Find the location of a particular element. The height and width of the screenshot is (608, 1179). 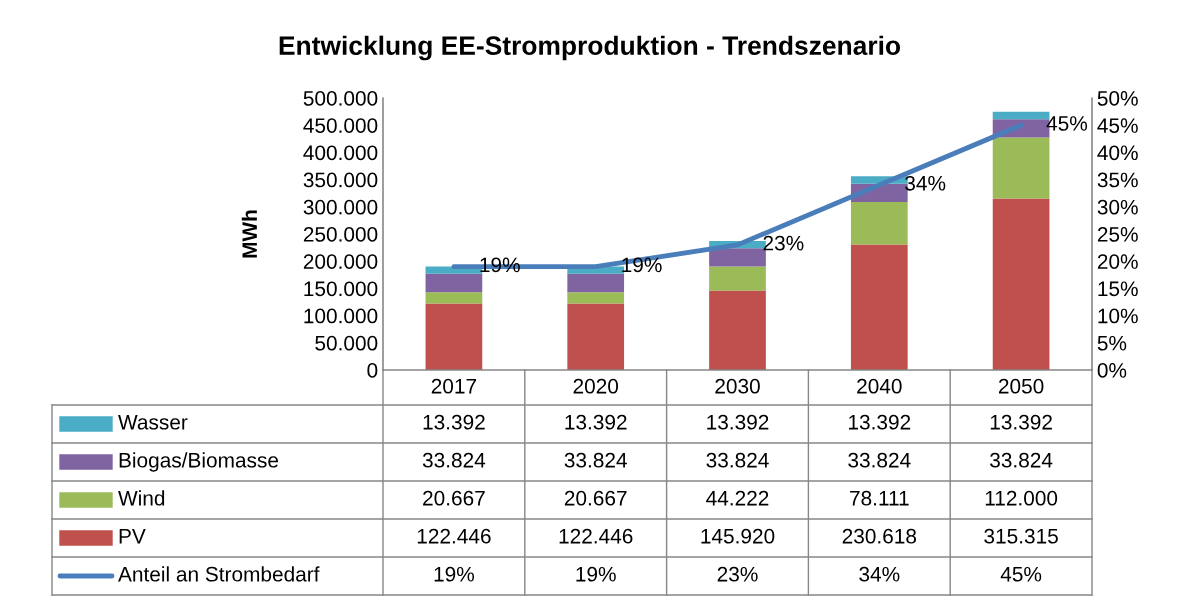

chart-title: Entwicklung EE-Stromproduktion - Trendszenario is located at coordinates (590, 48).